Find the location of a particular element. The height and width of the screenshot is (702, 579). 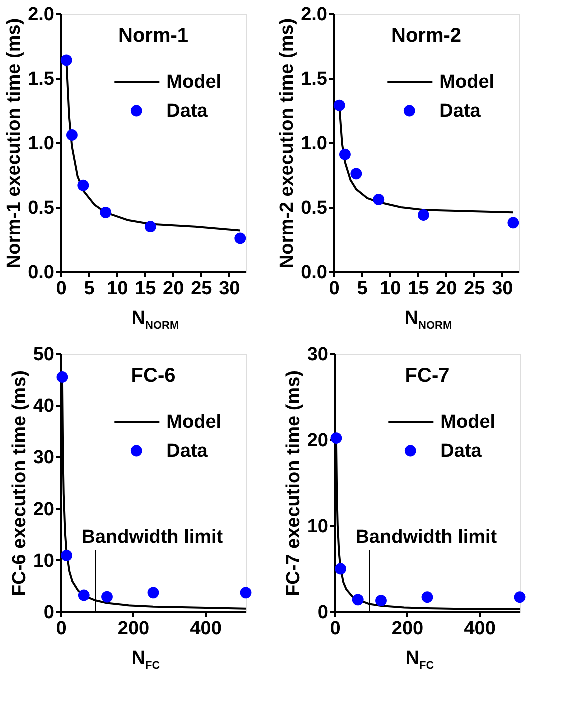

y-axis-title: FC-7 execution time (ms) is located at coordinates (293, 483).